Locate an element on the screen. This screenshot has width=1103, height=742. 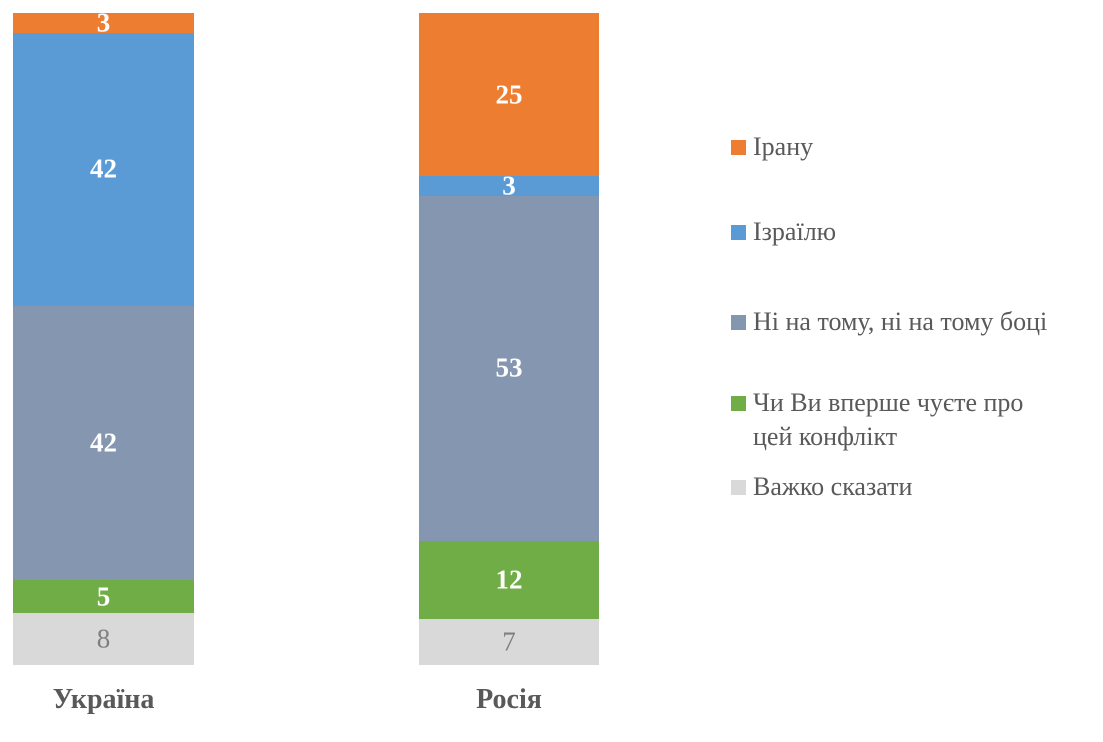
legend-item: Ірану is located at coordinates (772, 147).